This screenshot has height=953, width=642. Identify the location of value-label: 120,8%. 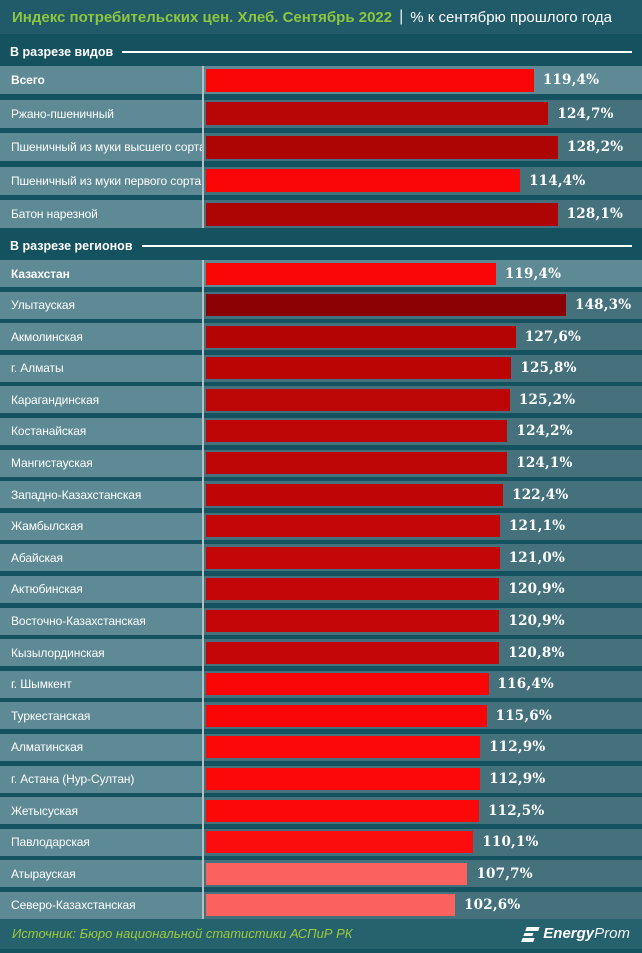
(536, 652).